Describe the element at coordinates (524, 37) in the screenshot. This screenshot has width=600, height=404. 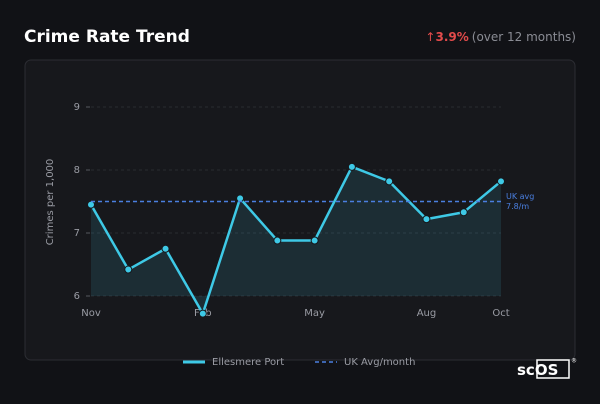
I see `change-note: (over 12 months)` at that location.